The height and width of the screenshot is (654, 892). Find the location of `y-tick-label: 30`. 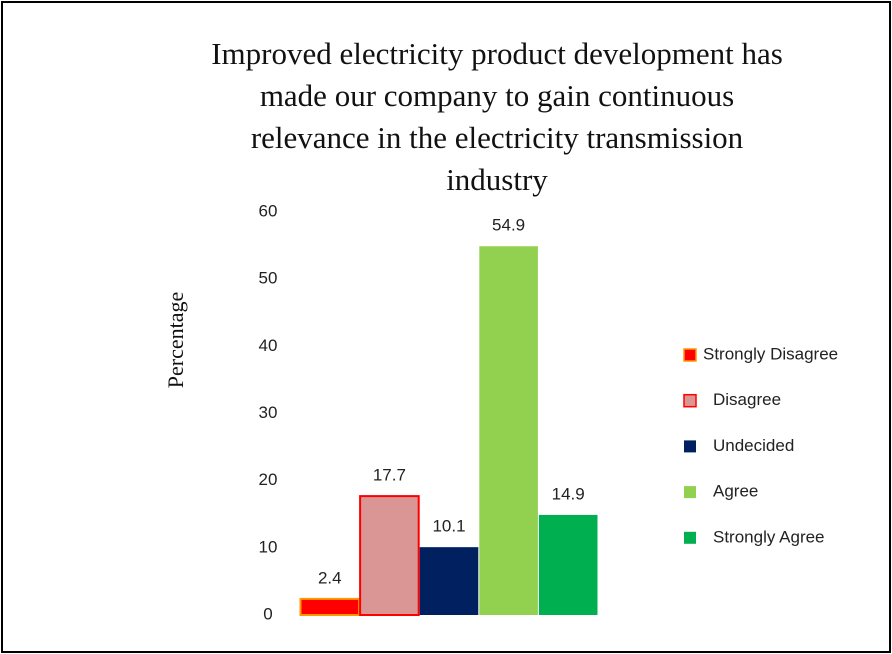

y-tick-label: 30 is located at coordinates (268, 412).